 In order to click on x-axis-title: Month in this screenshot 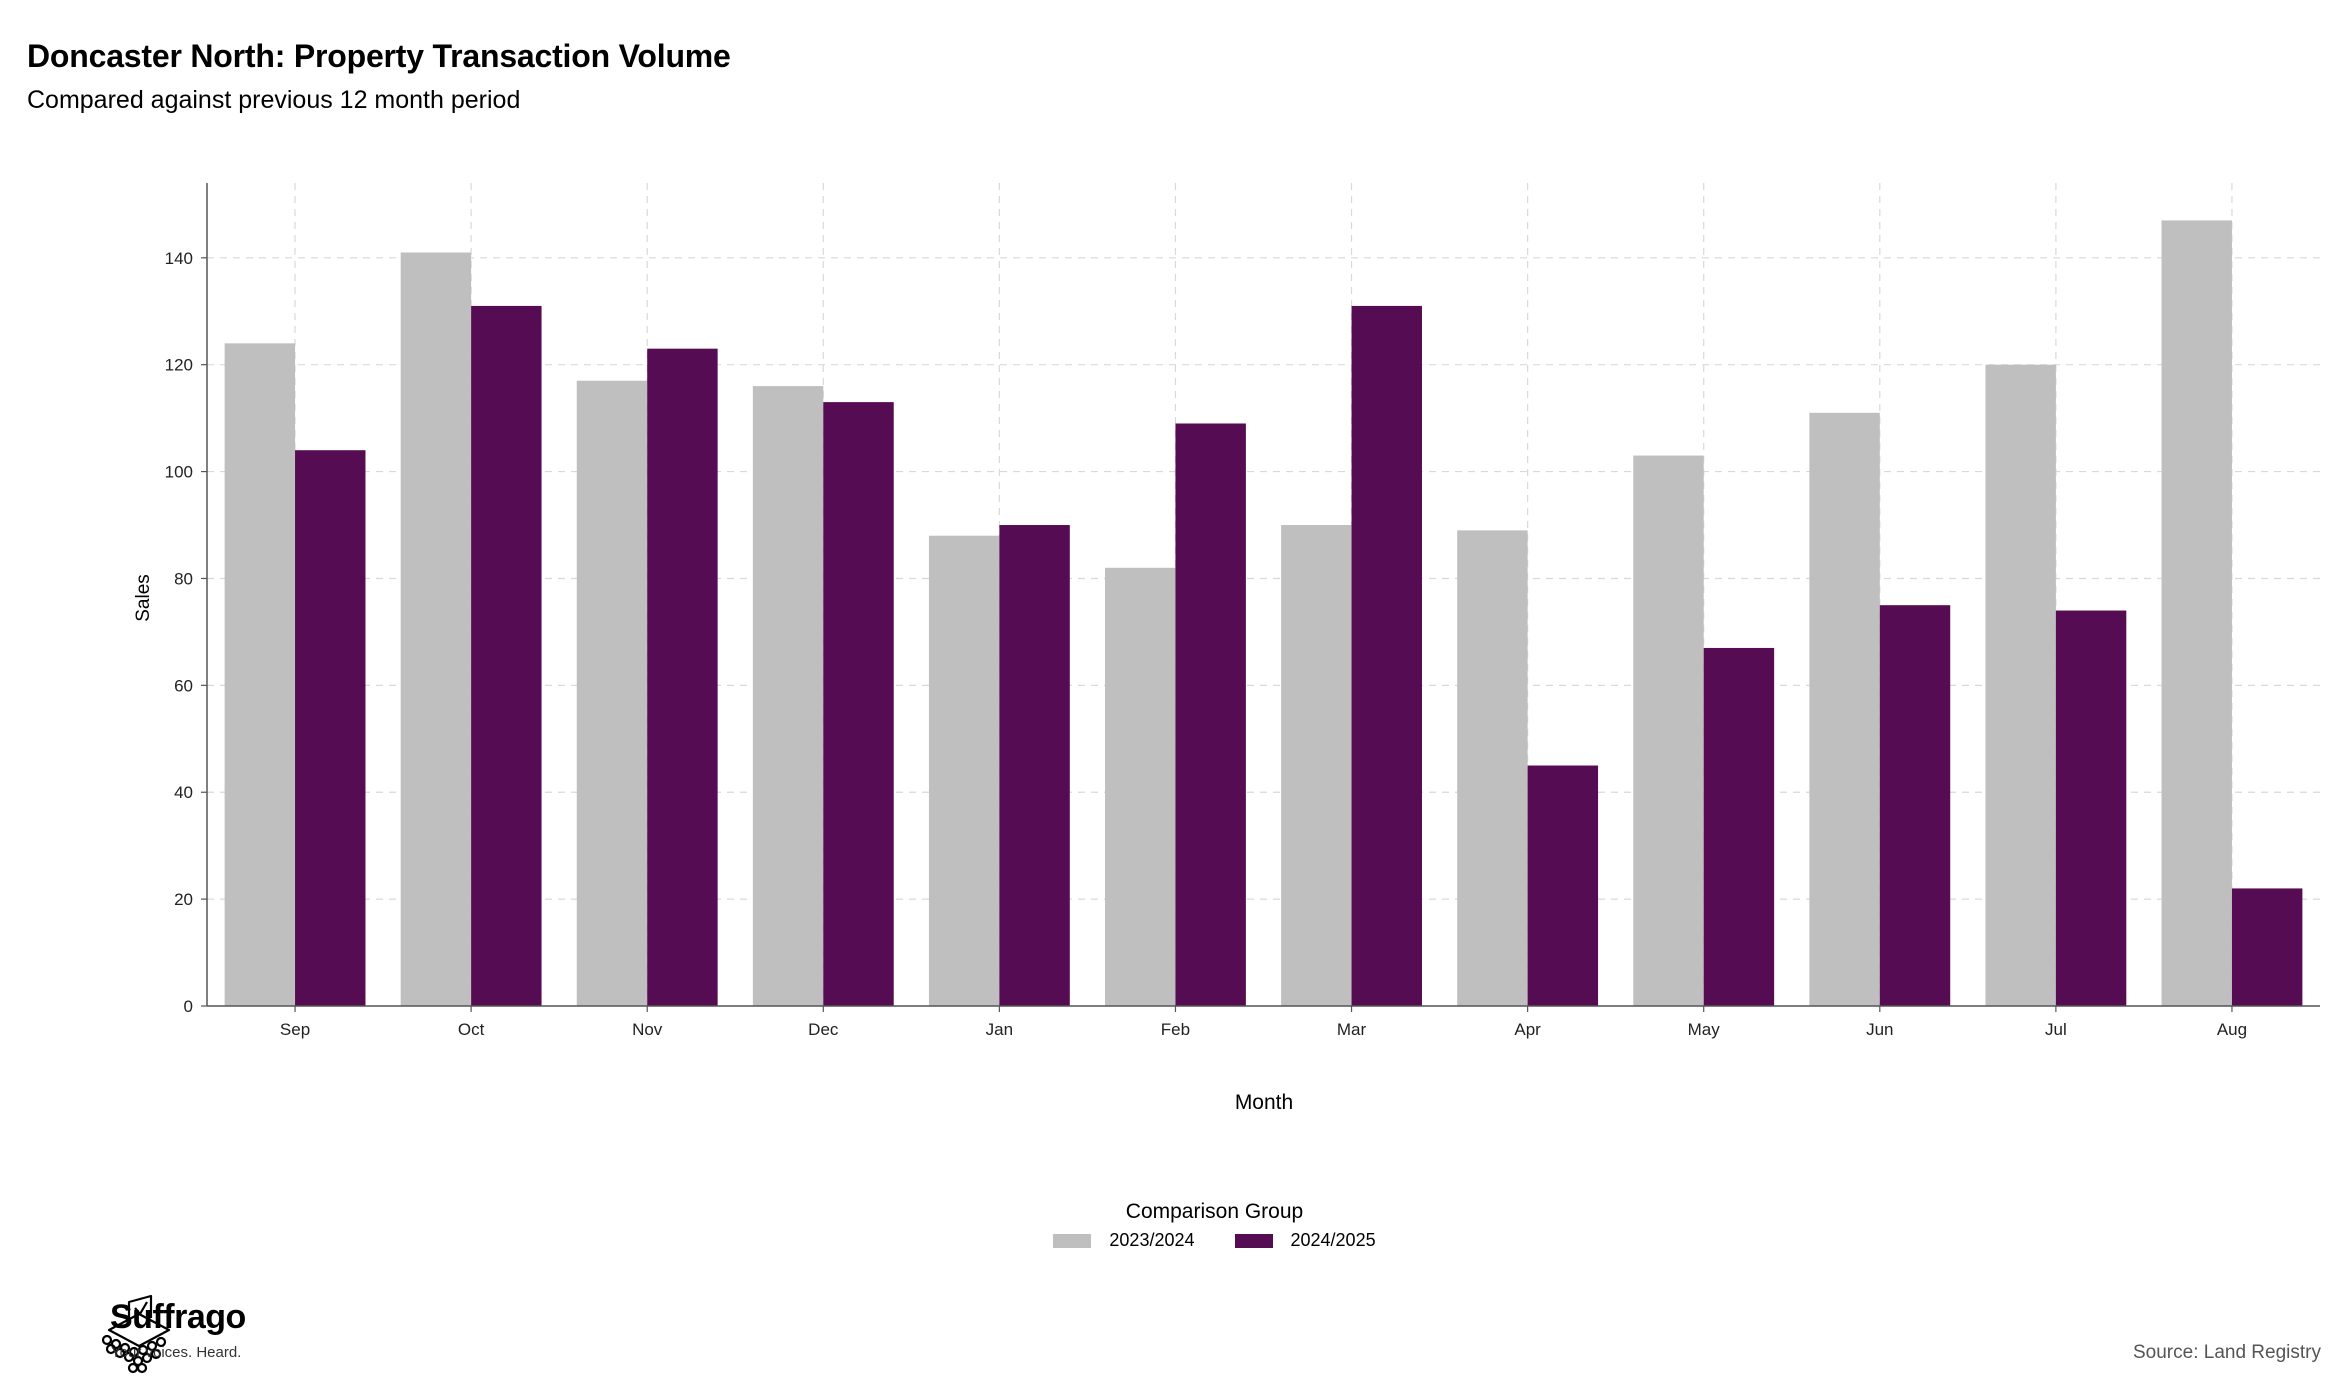, I will do `click(1264, 1102)`.